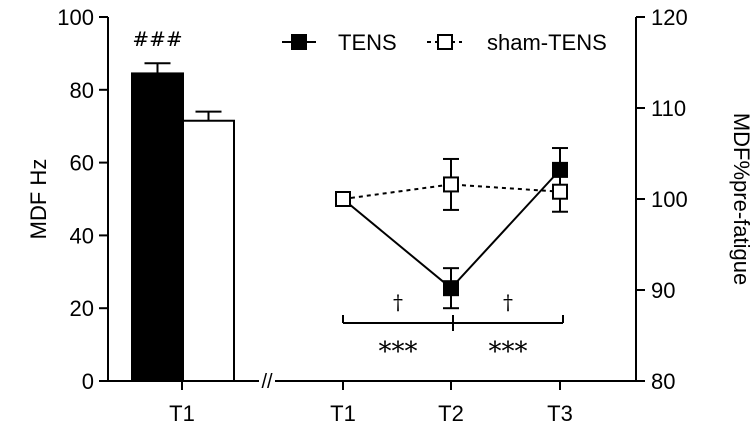  What do you see at coordinates (343, 413) in the screenshot?
I see `line-x-tick-label: T1` at bounding box center [343, 413].